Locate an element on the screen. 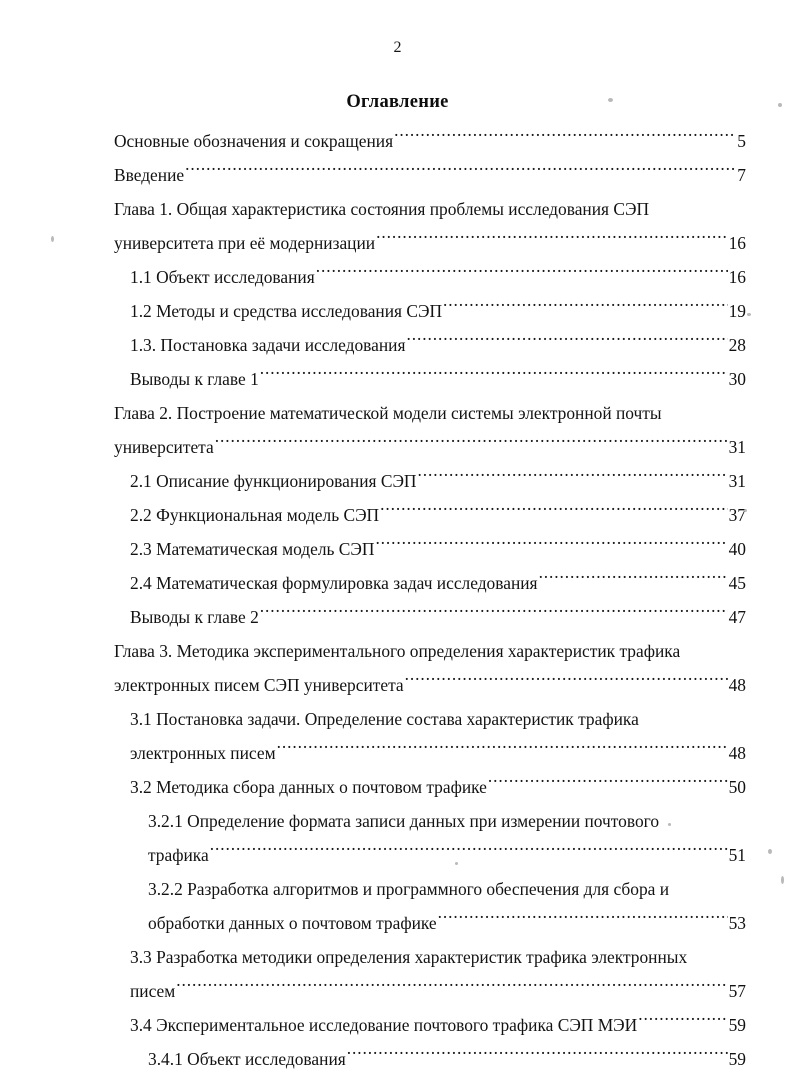 The width and height of the screenshot is (795, 1083). toc-entry-label: электронных писем СЭП университета is located at coordinates (259, 685).